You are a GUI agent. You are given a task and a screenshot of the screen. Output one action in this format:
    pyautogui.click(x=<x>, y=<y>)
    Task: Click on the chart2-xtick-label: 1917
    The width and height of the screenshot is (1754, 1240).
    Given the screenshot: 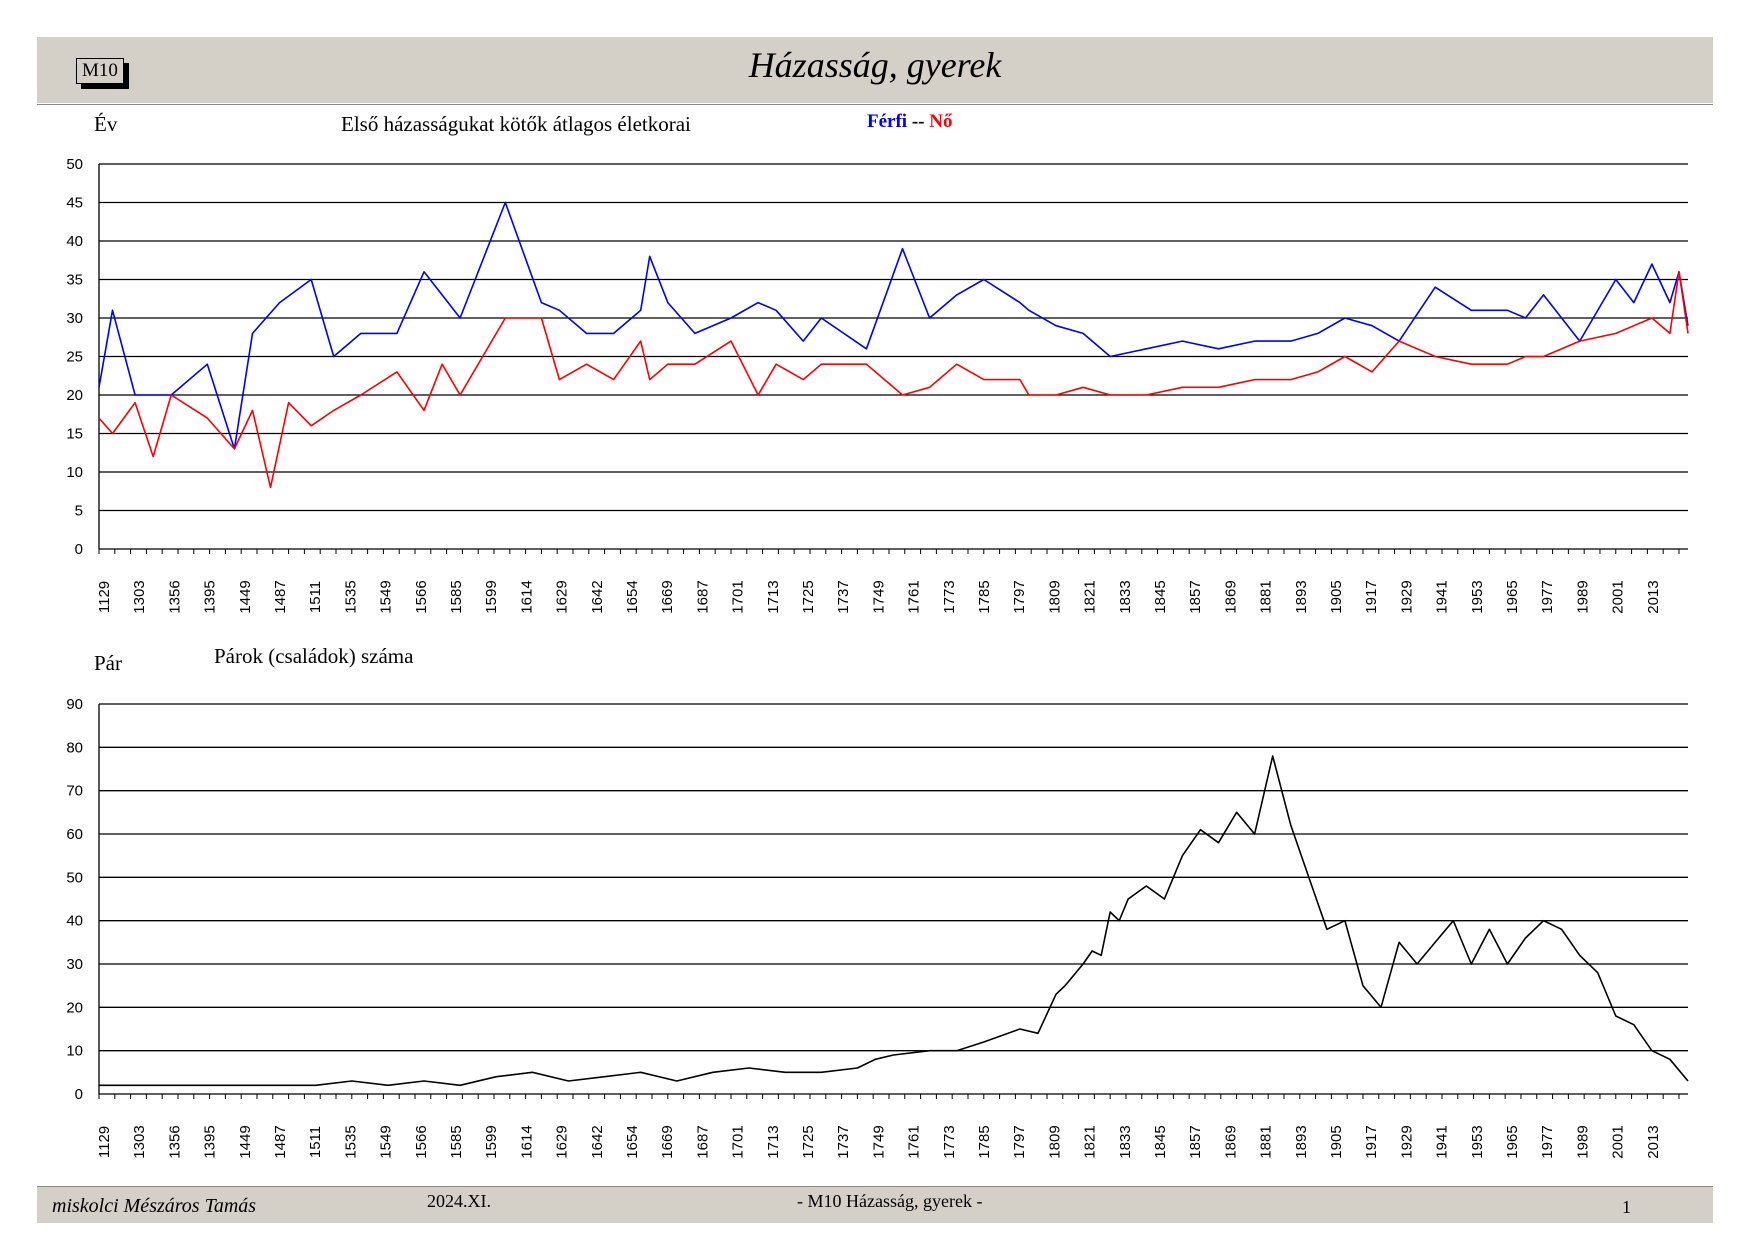 What is the action you would take?
    pyautogui.click(x=1371, y=1141)
    